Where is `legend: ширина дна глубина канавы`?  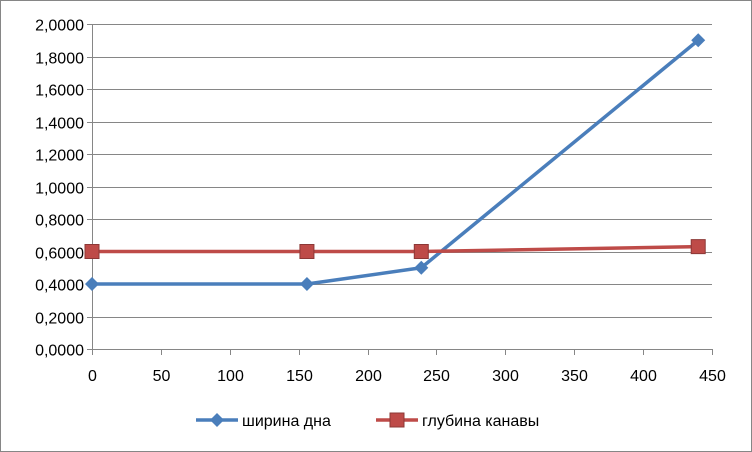
legend: ширина дна глубина канавы is located at coordinates (367, 421).